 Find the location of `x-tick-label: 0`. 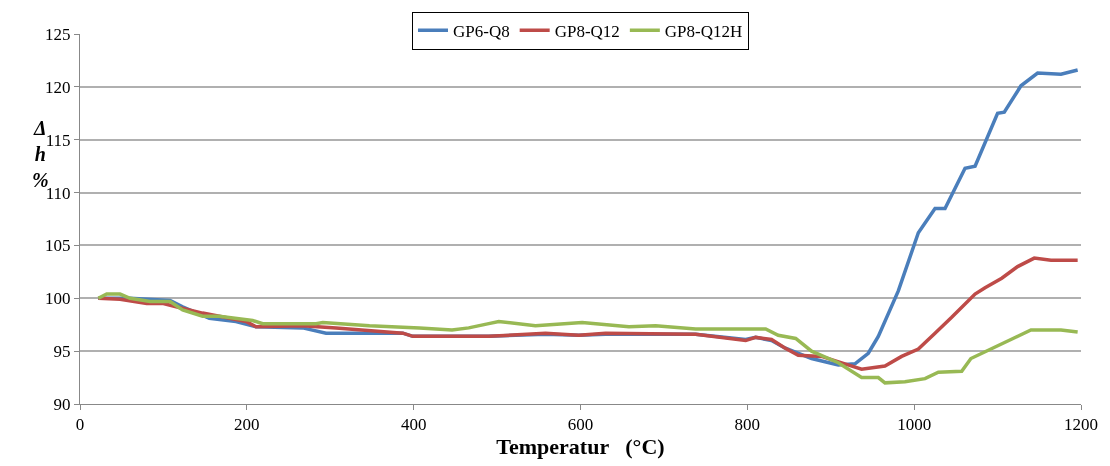

x-tick-label: 0 is located at coordinates (80, 425).